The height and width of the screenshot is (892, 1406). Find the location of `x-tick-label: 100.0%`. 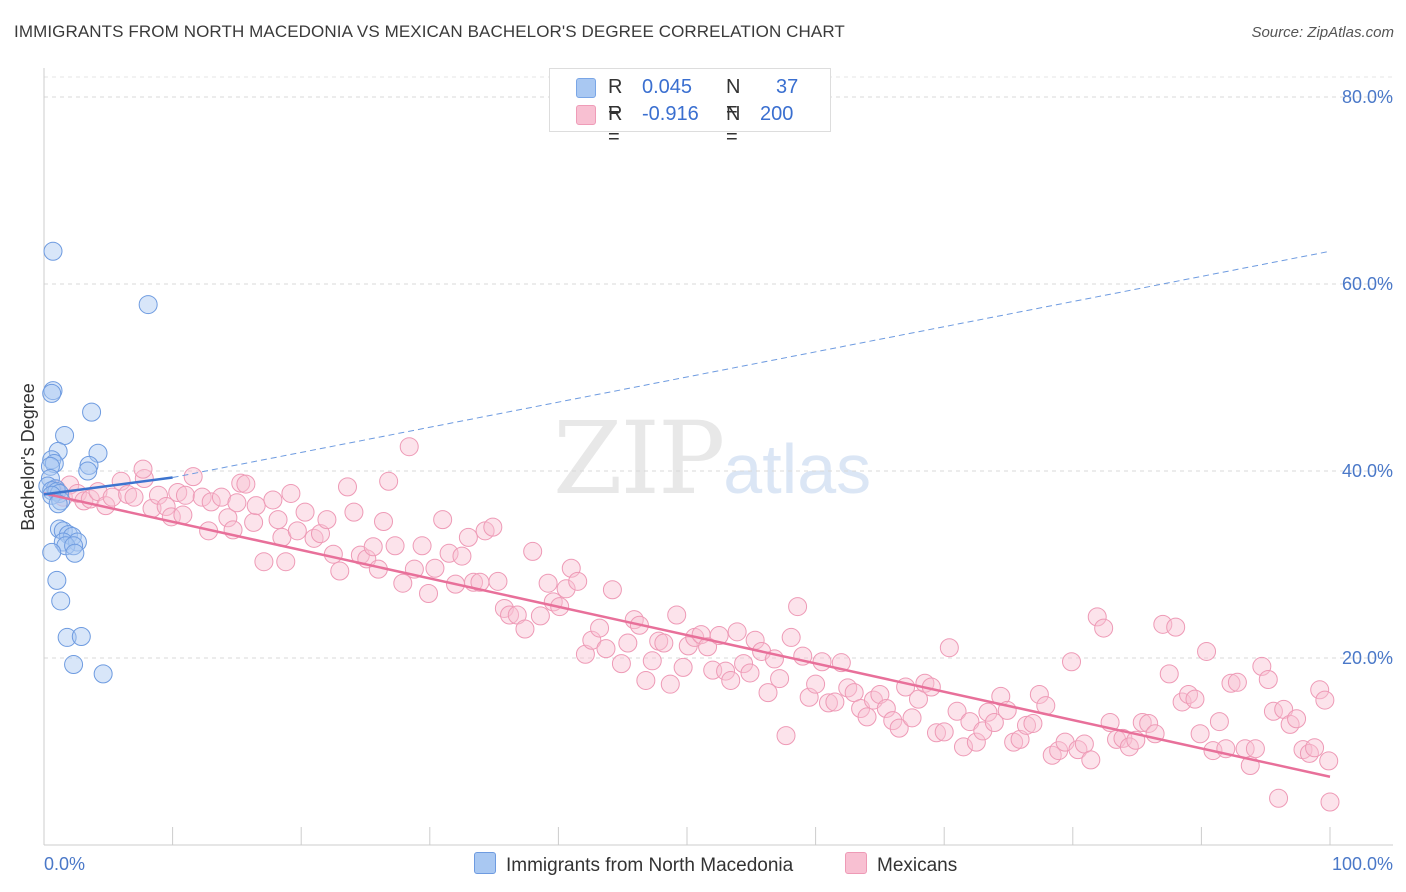

x-tick-label: 100.0% is located at coordinates (1362, 864).